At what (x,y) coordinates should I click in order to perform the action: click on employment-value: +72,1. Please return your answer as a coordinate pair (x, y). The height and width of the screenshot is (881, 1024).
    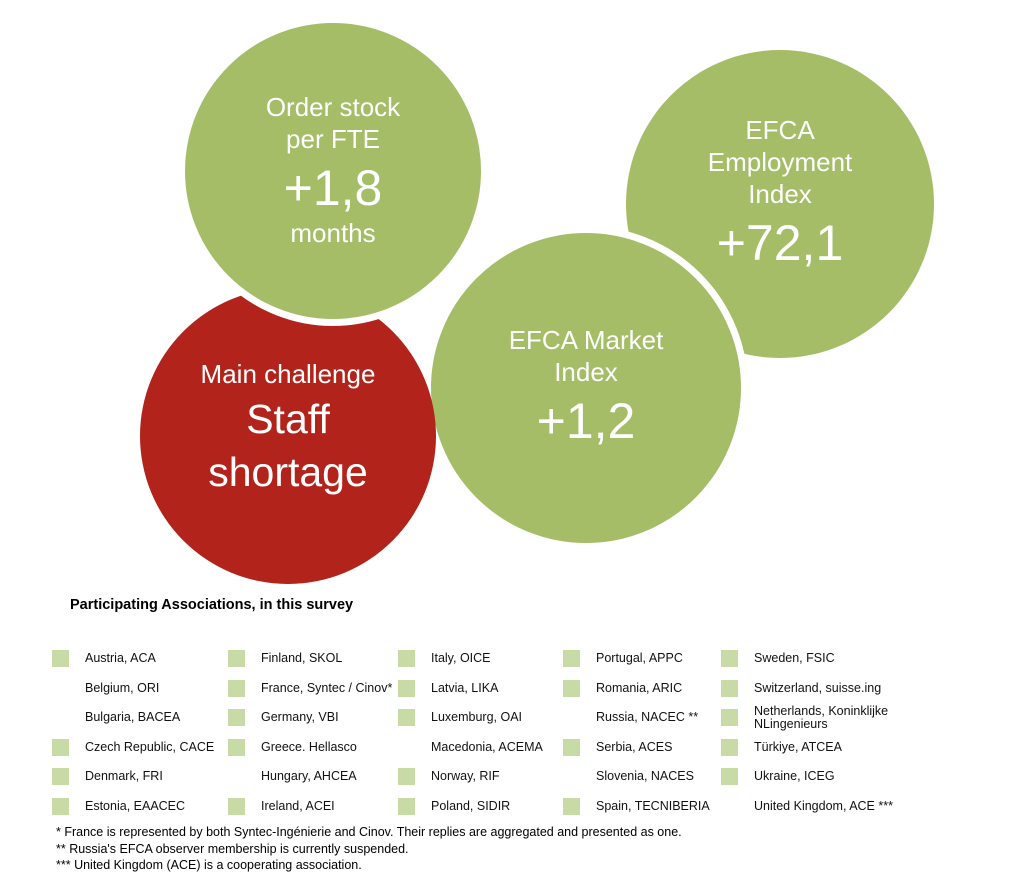
    Looking at the image, I should click on (780, 242).